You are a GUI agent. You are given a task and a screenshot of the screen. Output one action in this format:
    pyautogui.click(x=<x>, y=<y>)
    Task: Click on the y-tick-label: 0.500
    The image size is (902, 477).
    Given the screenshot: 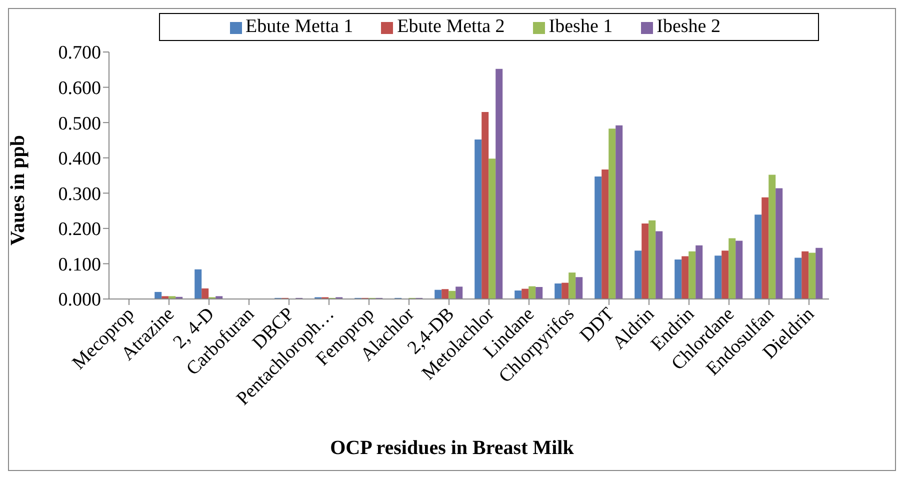 What is the action you would take?
    pyautogui.click(x=79, y=123)
    